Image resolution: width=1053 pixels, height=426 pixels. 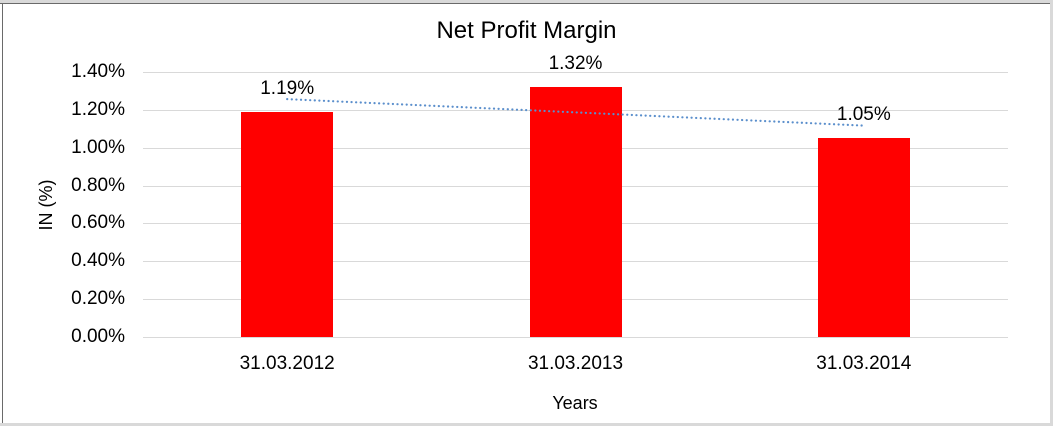 What do you see at coordinates (98, 336) in the screenshot?
I see `y-tick-label: 0.00%` at bounding box center [98, 336].